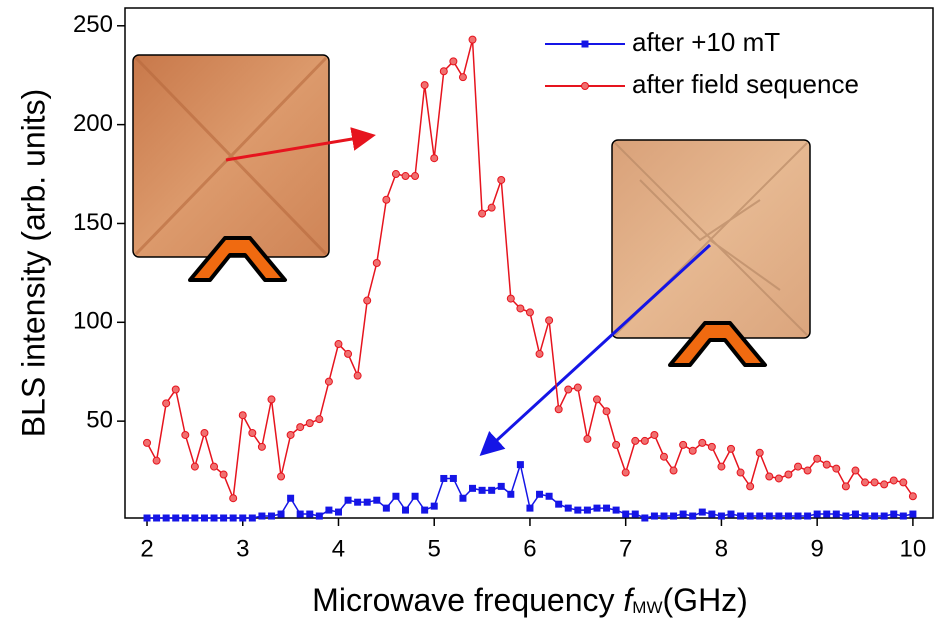 The height and width of the screenshot is (635, 938). I want to click on x-tick-label: 3, so click(242, 548).